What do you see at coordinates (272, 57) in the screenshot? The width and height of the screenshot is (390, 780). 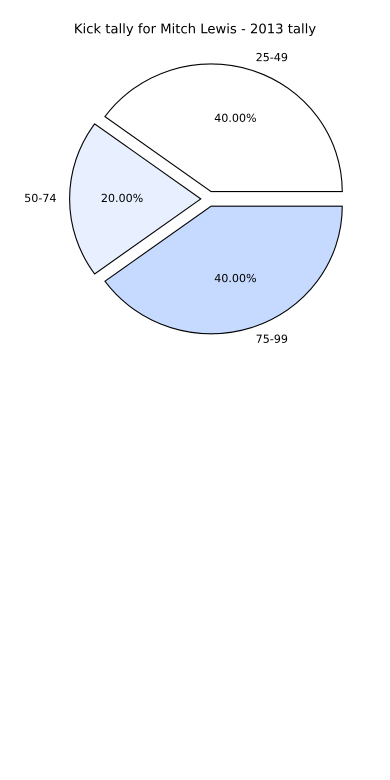 I see `slice-label: 25-49` at bounding box center [272, 57].